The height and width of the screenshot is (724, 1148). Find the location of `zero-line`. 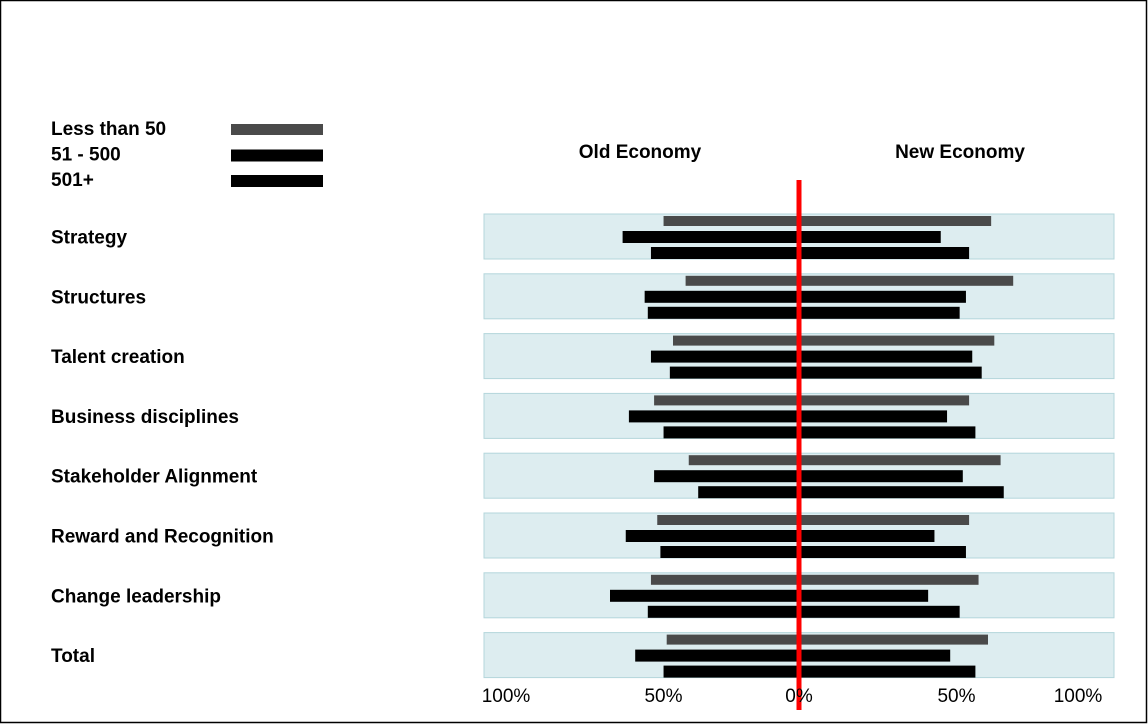

zero-line is located at coordinates (799, 445).